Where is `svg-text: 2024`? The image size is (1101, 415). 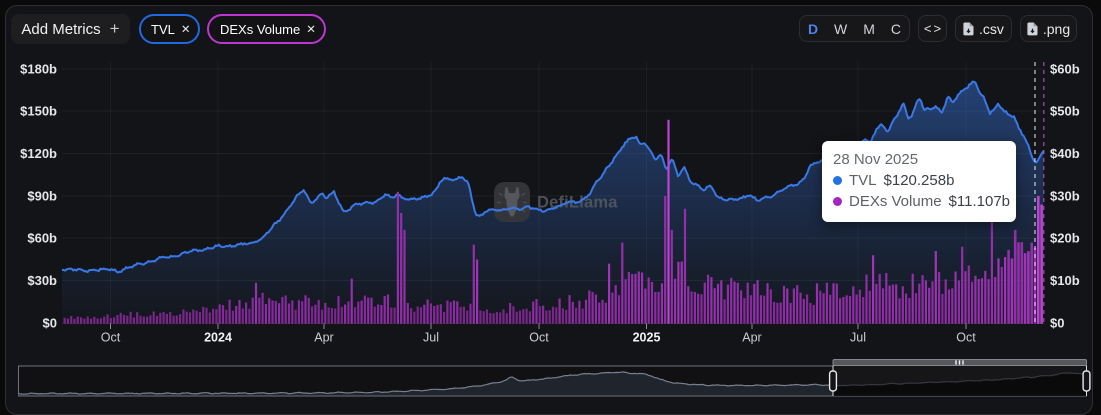
svg-text: 2024 is located at coordinates (218, 338).